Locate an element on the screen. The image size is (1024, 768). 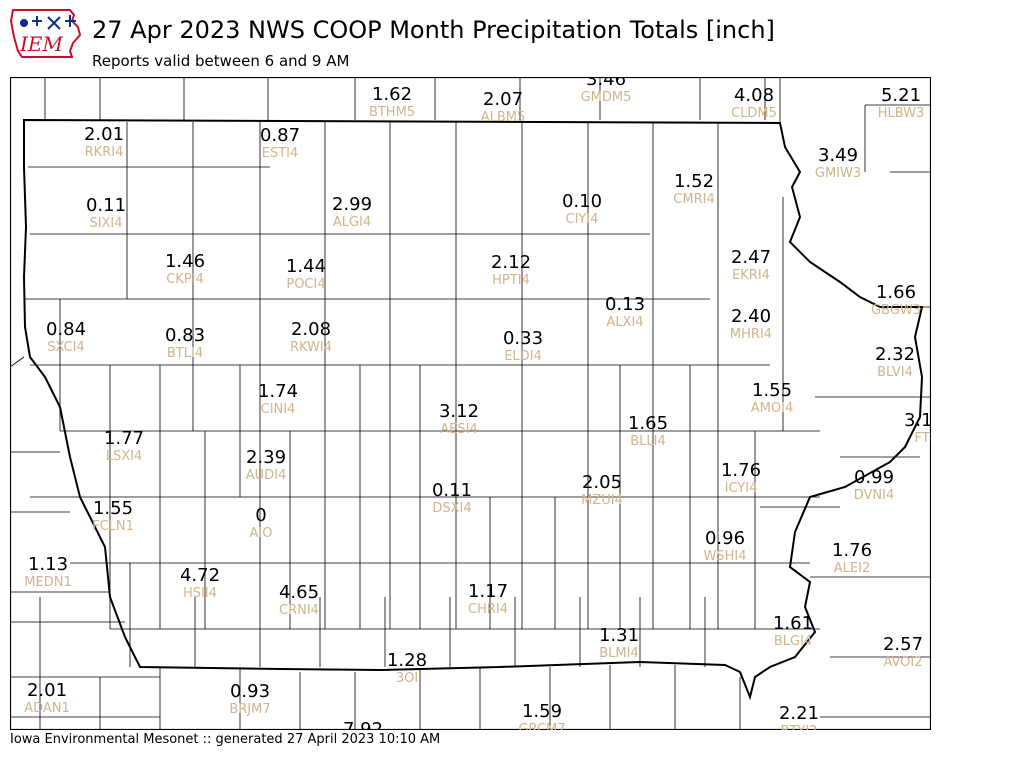
station-id: DVNI4 is located at coordinates (874, 495).